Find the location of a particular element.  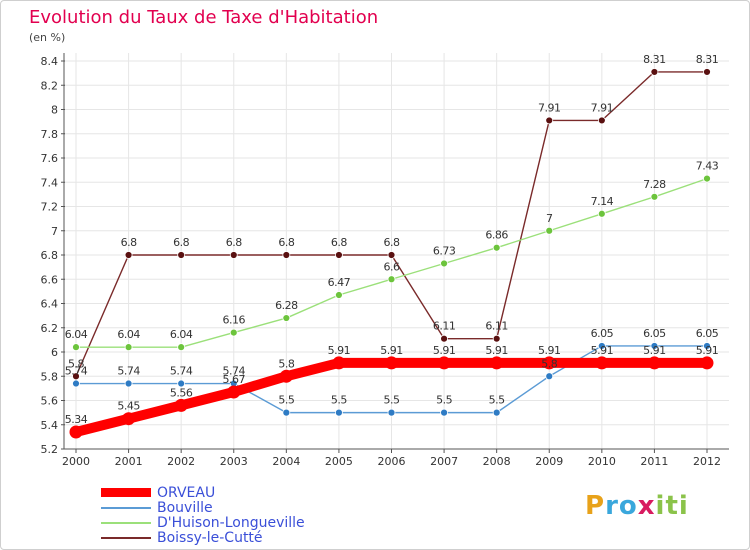

y-tick-label: 7 is located at coordinates (54, 231).